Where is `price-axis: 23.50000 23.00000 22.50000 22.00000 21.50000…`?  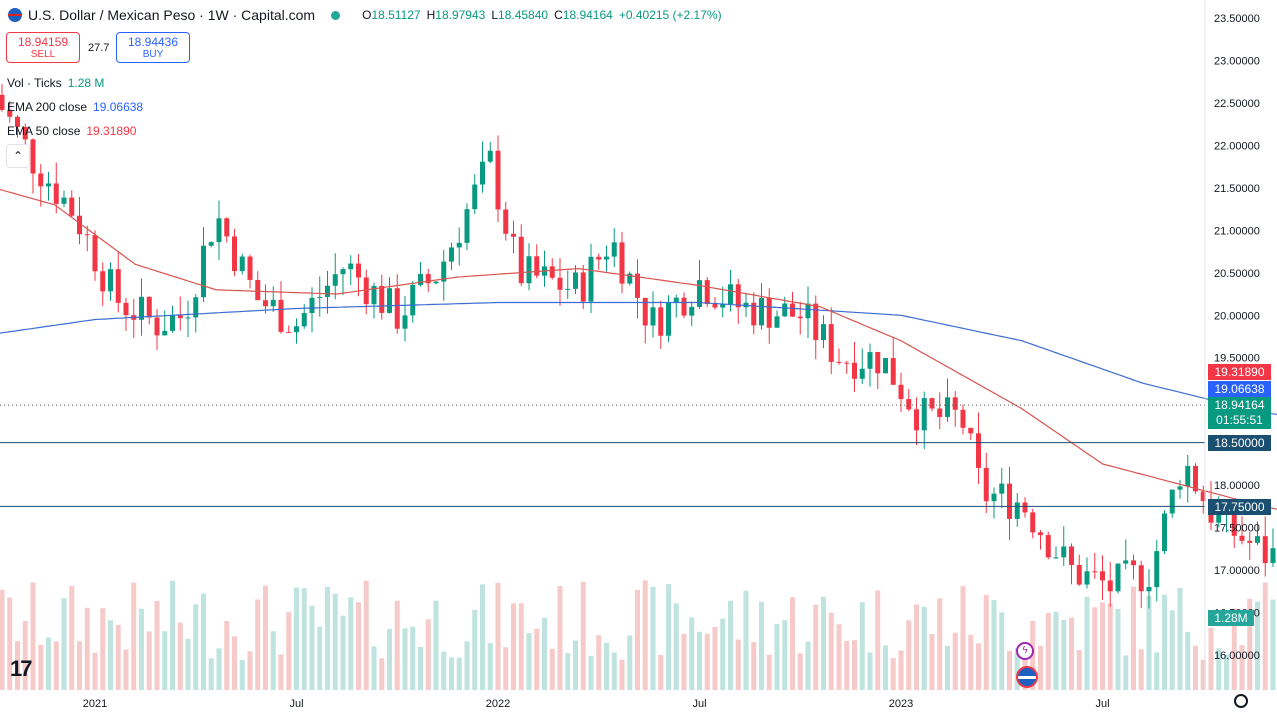
price-axis: 23.50000 23.00000 22.50000 22.00000 21.50000… is located at coordinates (1237, 337).